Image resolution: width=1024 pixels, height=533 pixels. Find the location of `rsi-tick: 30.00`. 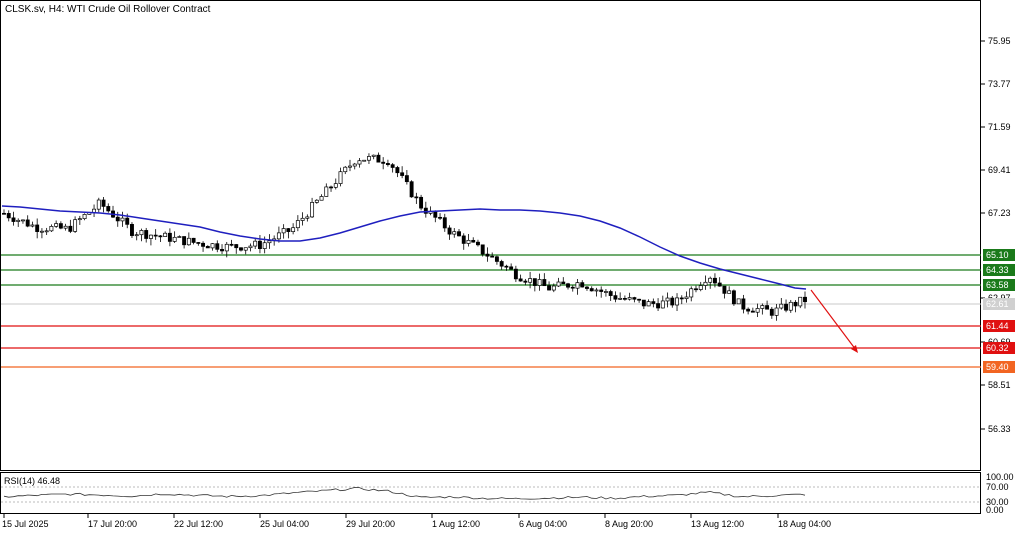

rsi-tick: 30.00 is located at coordinates (997, 502).